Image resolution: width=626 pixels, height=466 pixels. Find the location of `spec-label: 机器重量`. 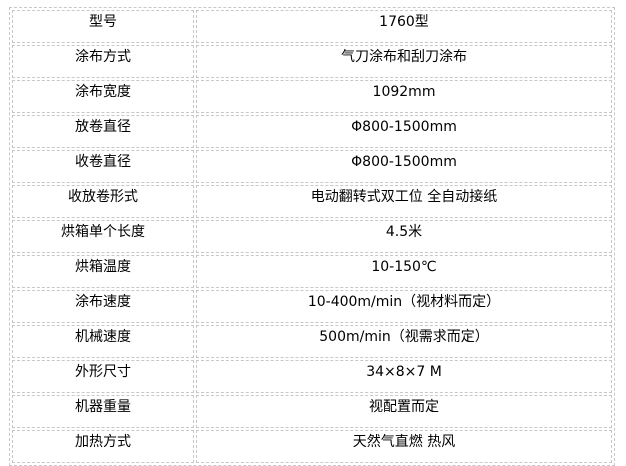

spec-label: 机器重量 is located at coordinates (103, 411).